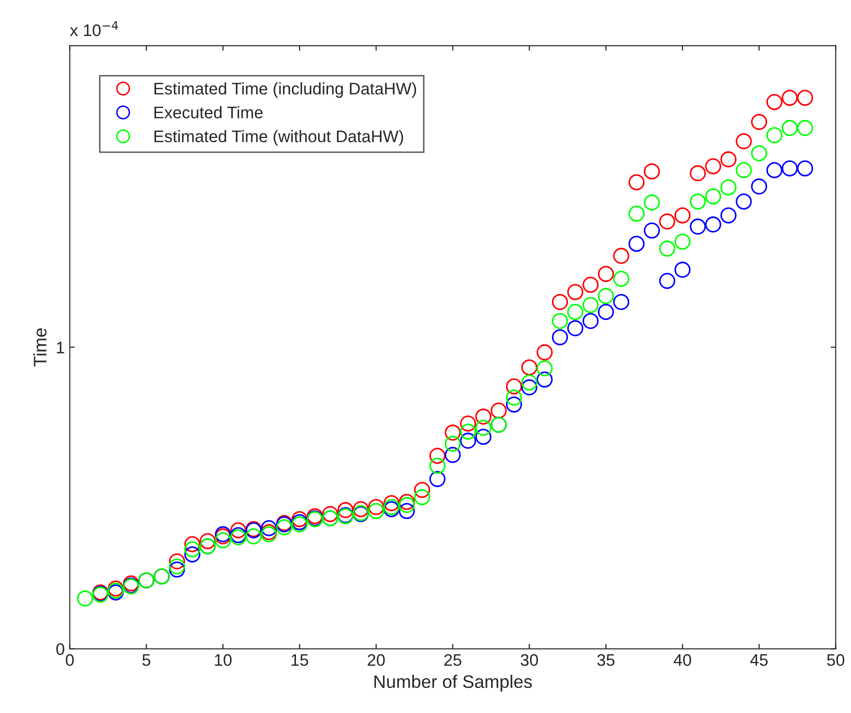 The image size is (851, 713). What do you see at coordinates (70, 660) in the screenshot?
I see `x-tick-label: 0` at bounding box center [70, 660].